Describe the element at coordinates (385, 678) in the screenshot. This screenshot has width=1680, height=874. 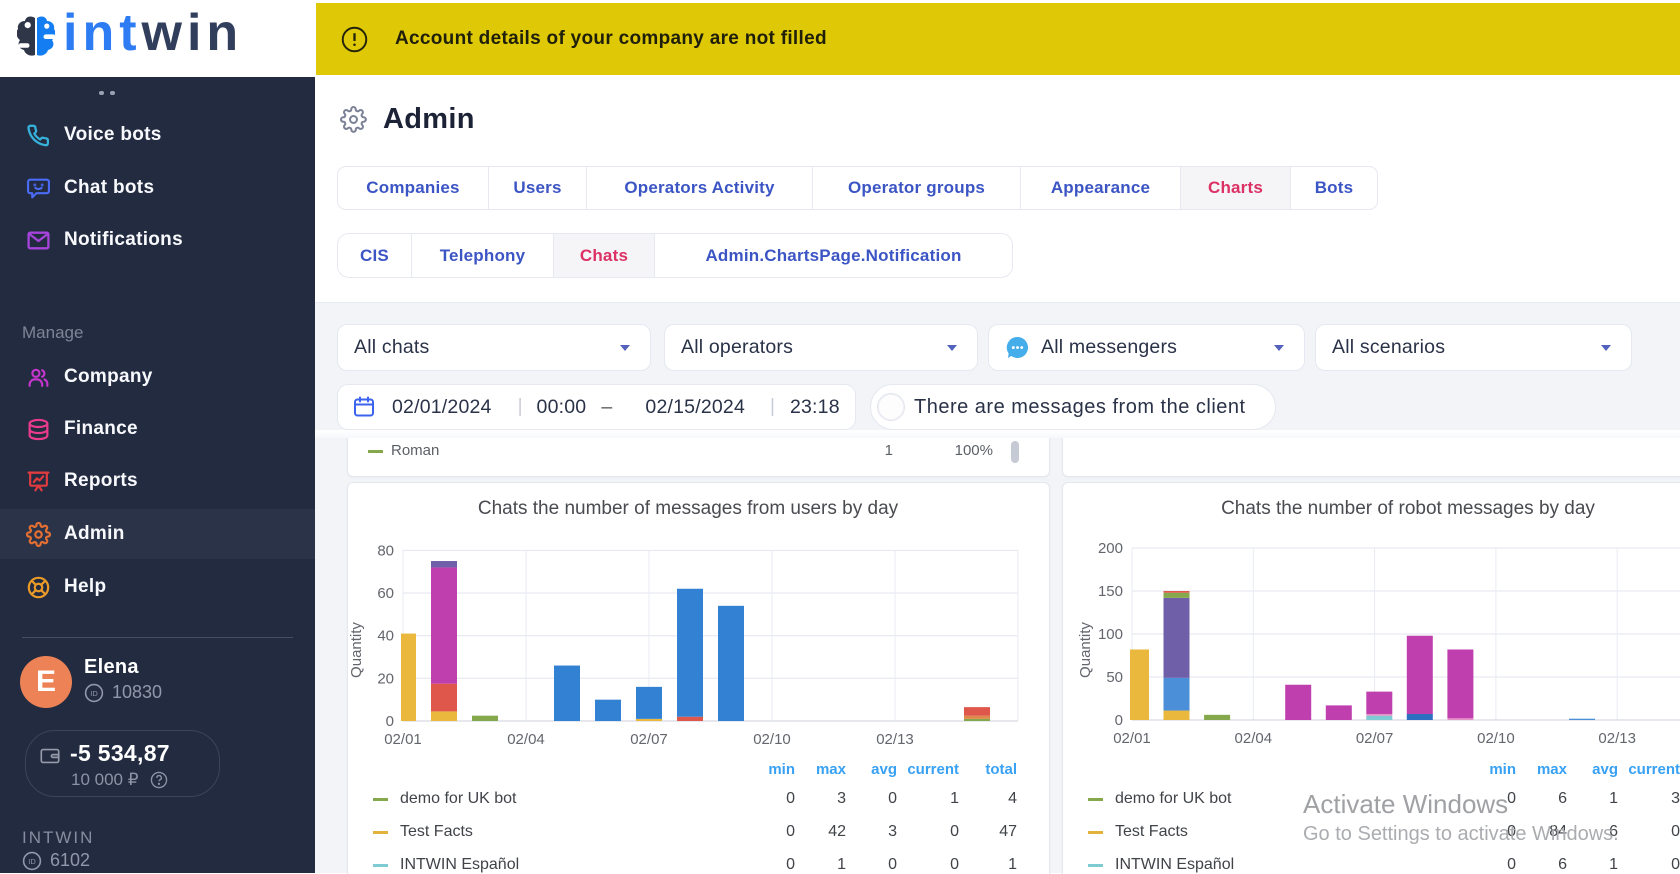
I see `svg-text: 20` at that location.